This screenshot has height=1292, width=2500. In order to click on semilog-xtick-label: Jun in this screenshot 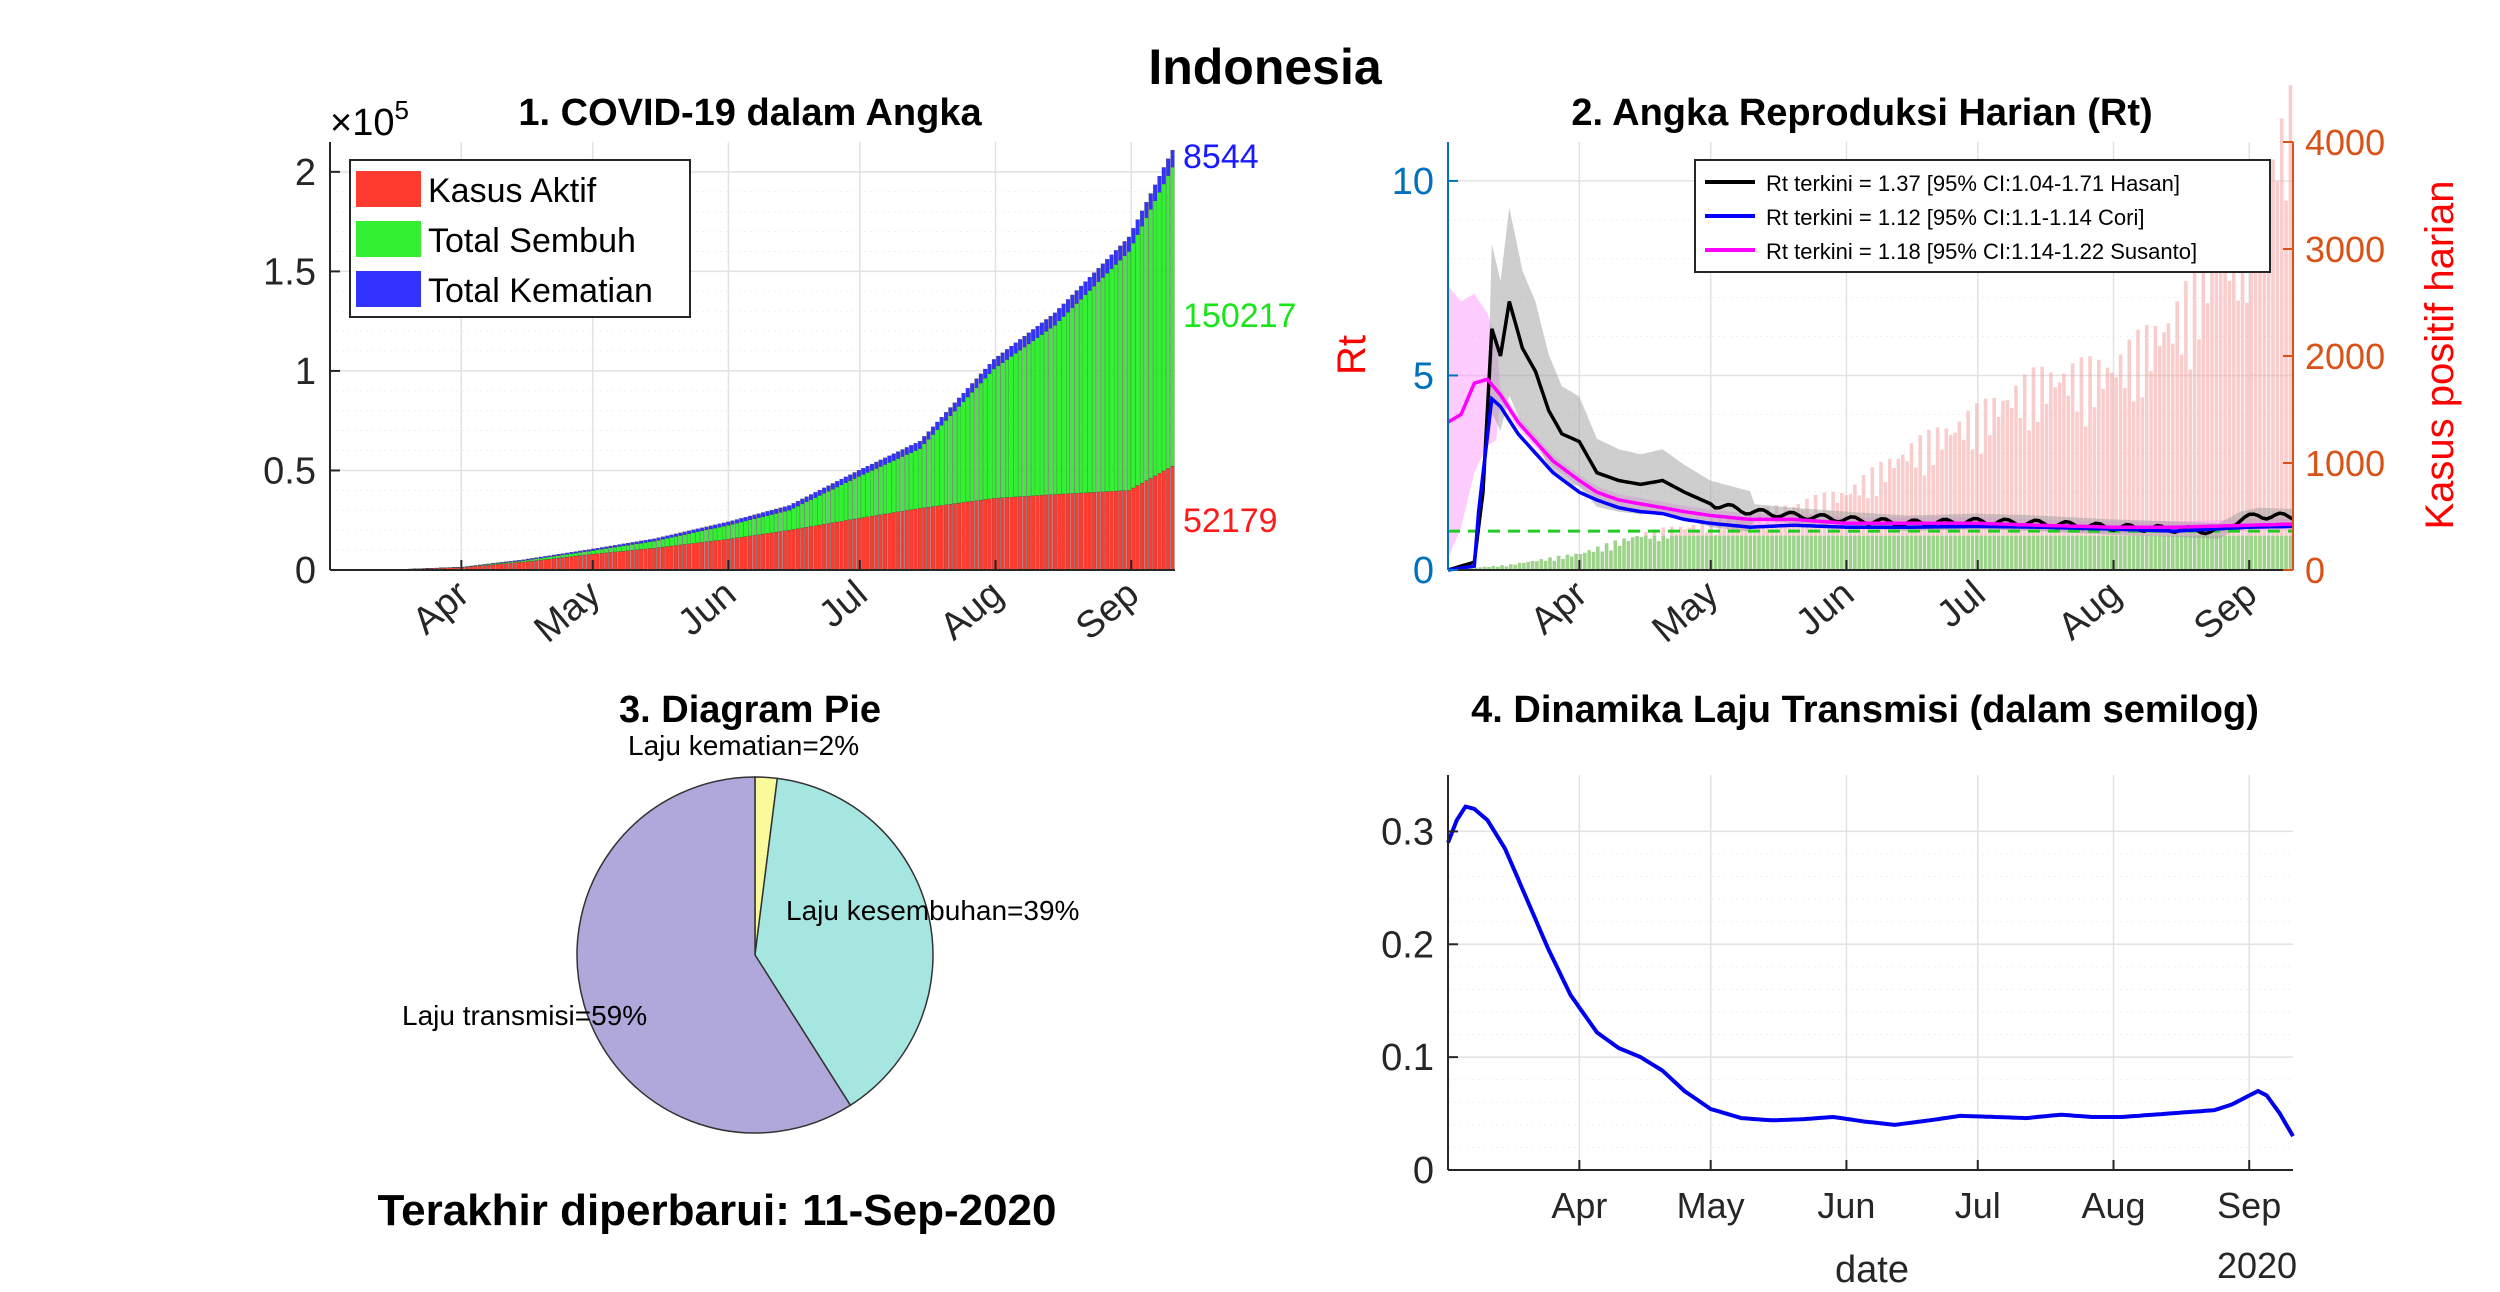, I will do `click(1846, 1205)`.